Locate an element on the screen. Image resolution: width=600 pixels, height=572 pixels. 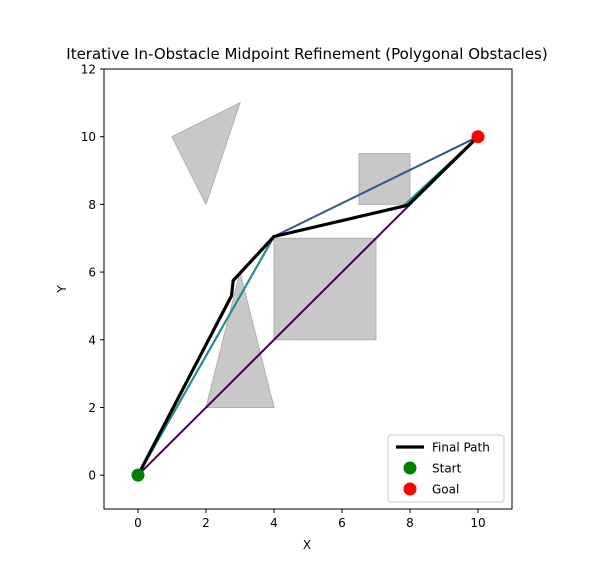
legend-label-goal: Goal is located at coordinates (445, 490).